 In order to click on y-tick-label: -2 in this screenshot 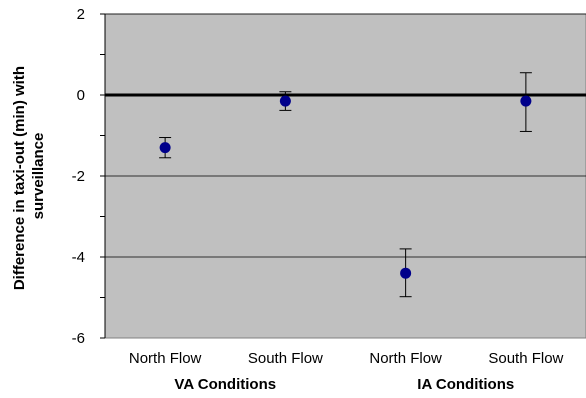, I will do `click(78, 176)`.